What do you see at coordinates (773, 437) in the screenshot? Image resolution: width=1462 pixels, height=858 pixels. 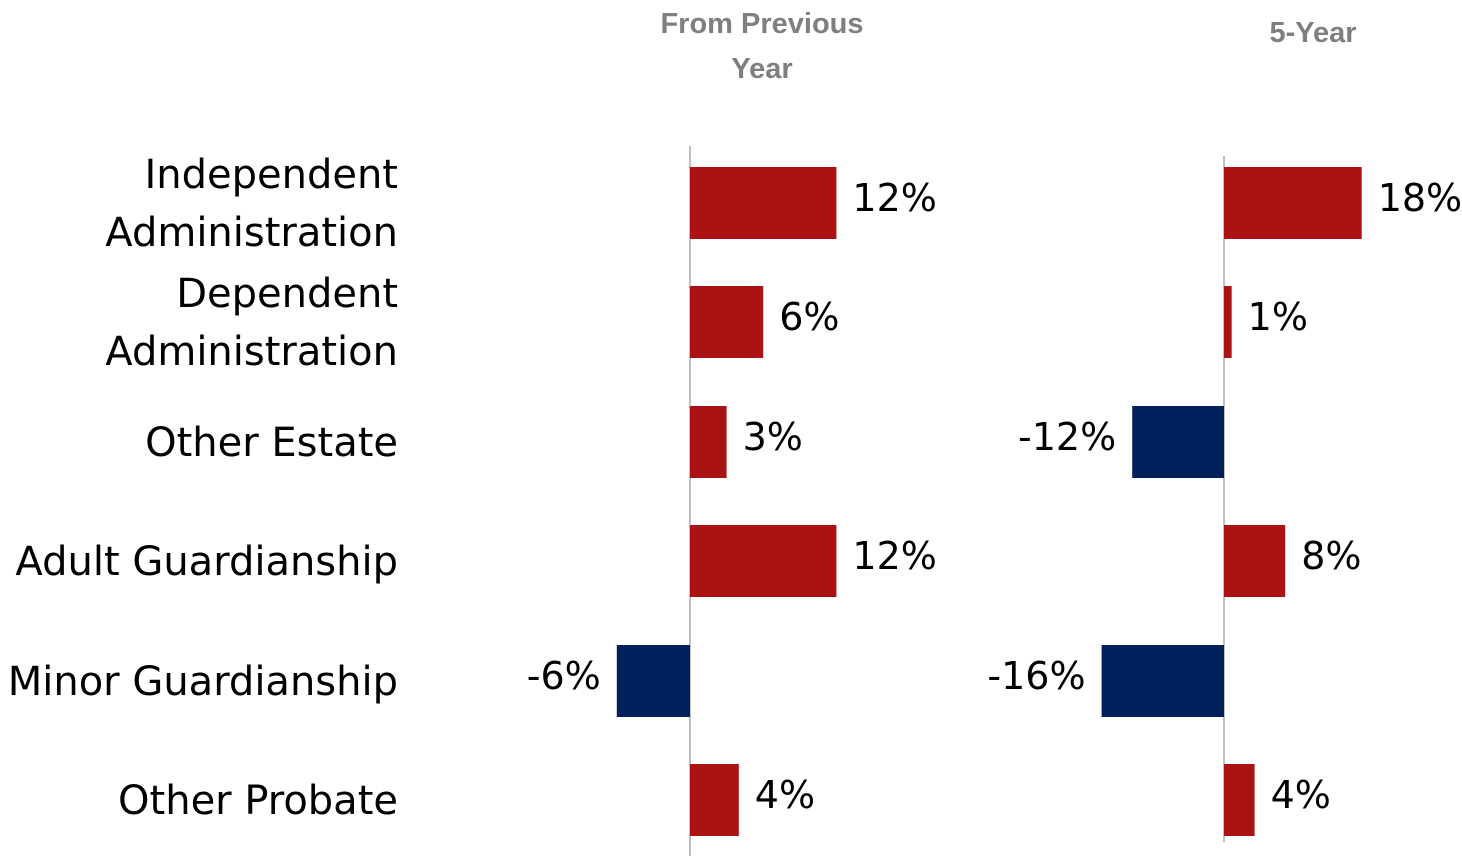 I see `data-label: 3%` at bounding box center [773, 437].